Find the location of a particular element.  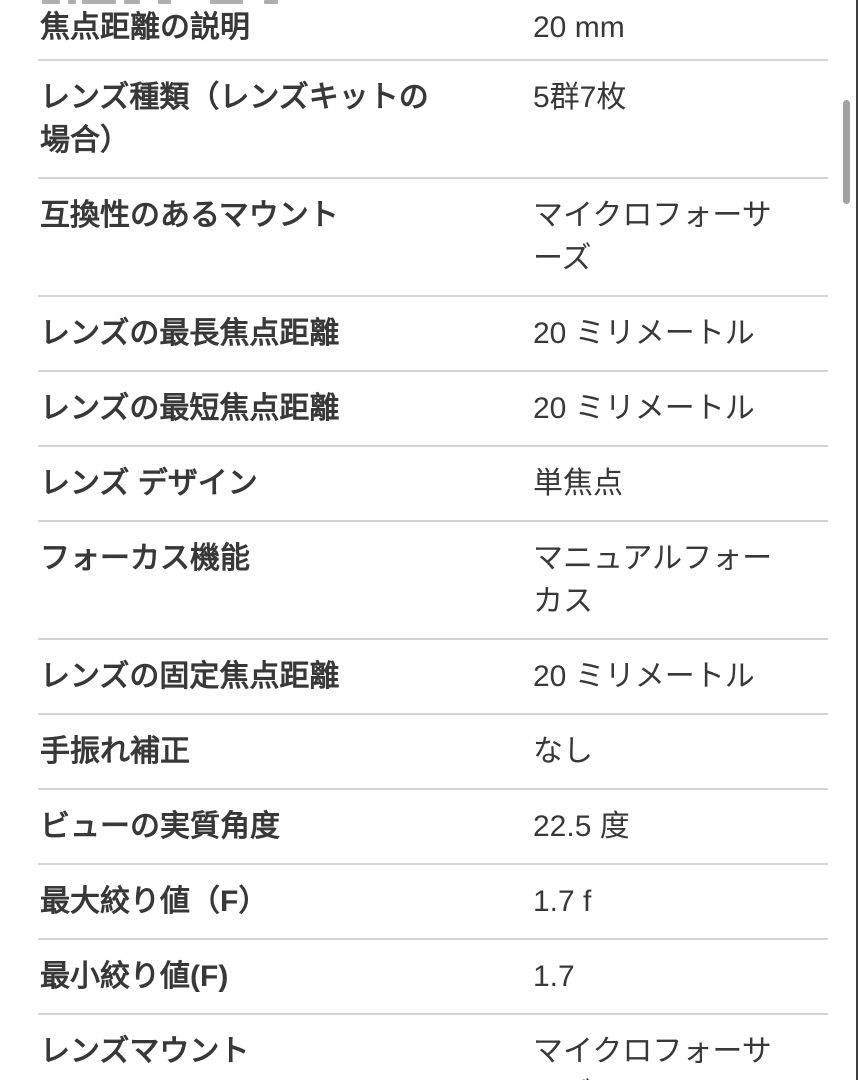

spec-row: フォーカス機能 マニュアルフォーカス is located at coordinates (429, 580).